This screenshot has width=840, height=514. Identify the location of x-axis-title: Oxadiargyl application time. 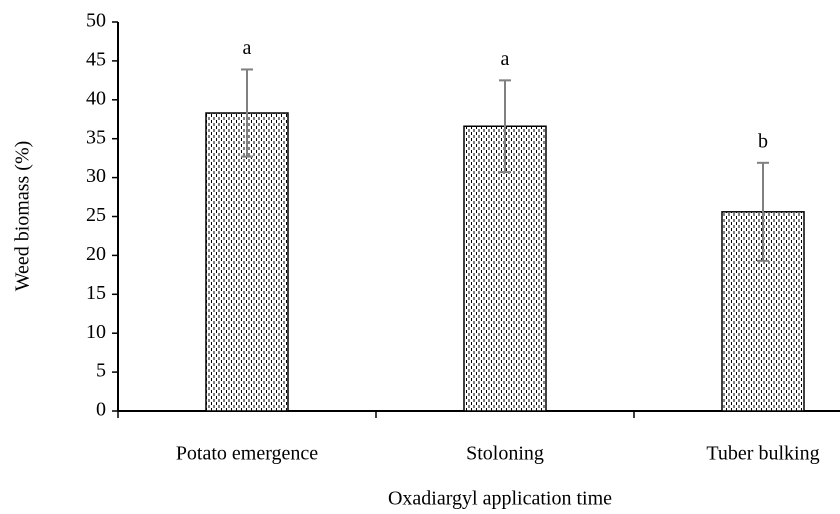
(500, 499).